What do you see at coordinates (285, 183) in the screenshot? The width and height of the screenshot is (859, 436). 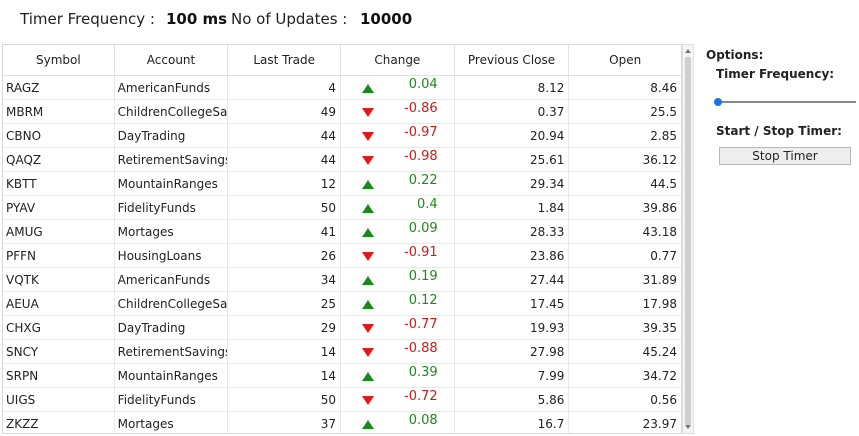 I see `cell-last-trade: 12` at bounding box center [285, 183].